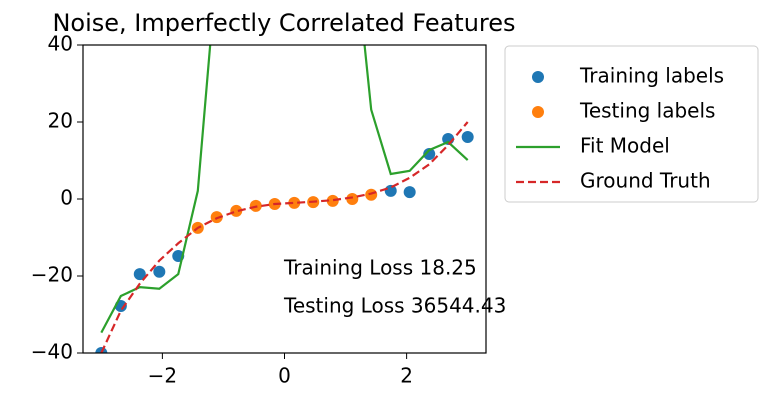  I want to click on legend-label: Testing labels, so click(647, 111).